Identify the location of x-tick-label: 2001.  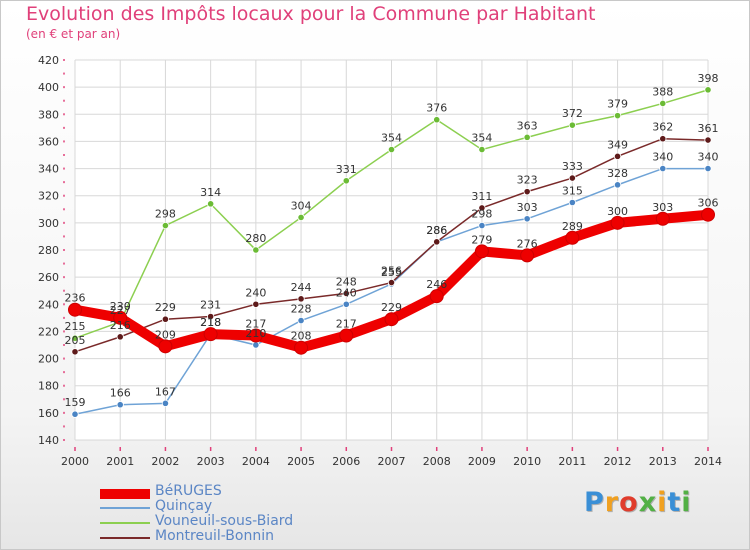
(120, 461).